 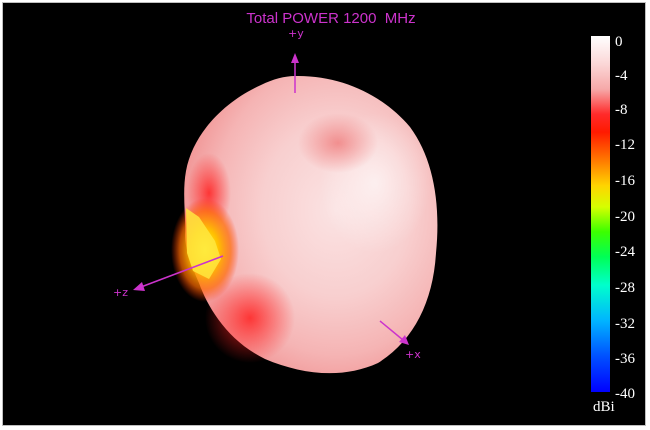 I want to click on colorbar-unit-label: dBi, so click(x=604, y=407).